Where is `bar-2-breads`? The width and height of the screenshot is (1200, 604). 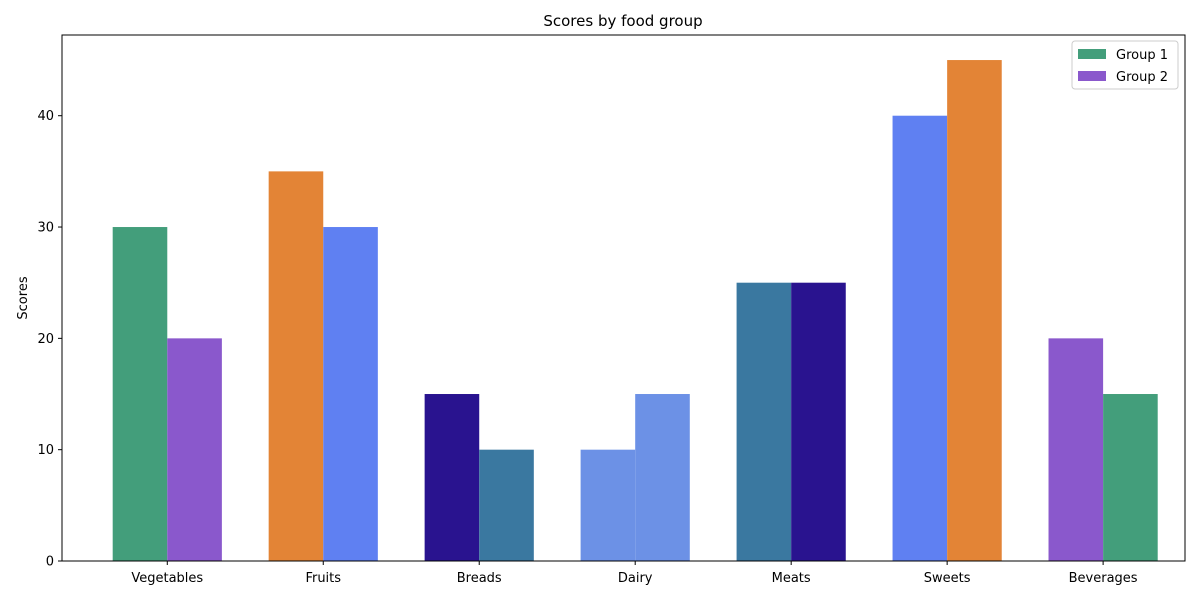 bar-2-breads is located at coordinates (506, 505).